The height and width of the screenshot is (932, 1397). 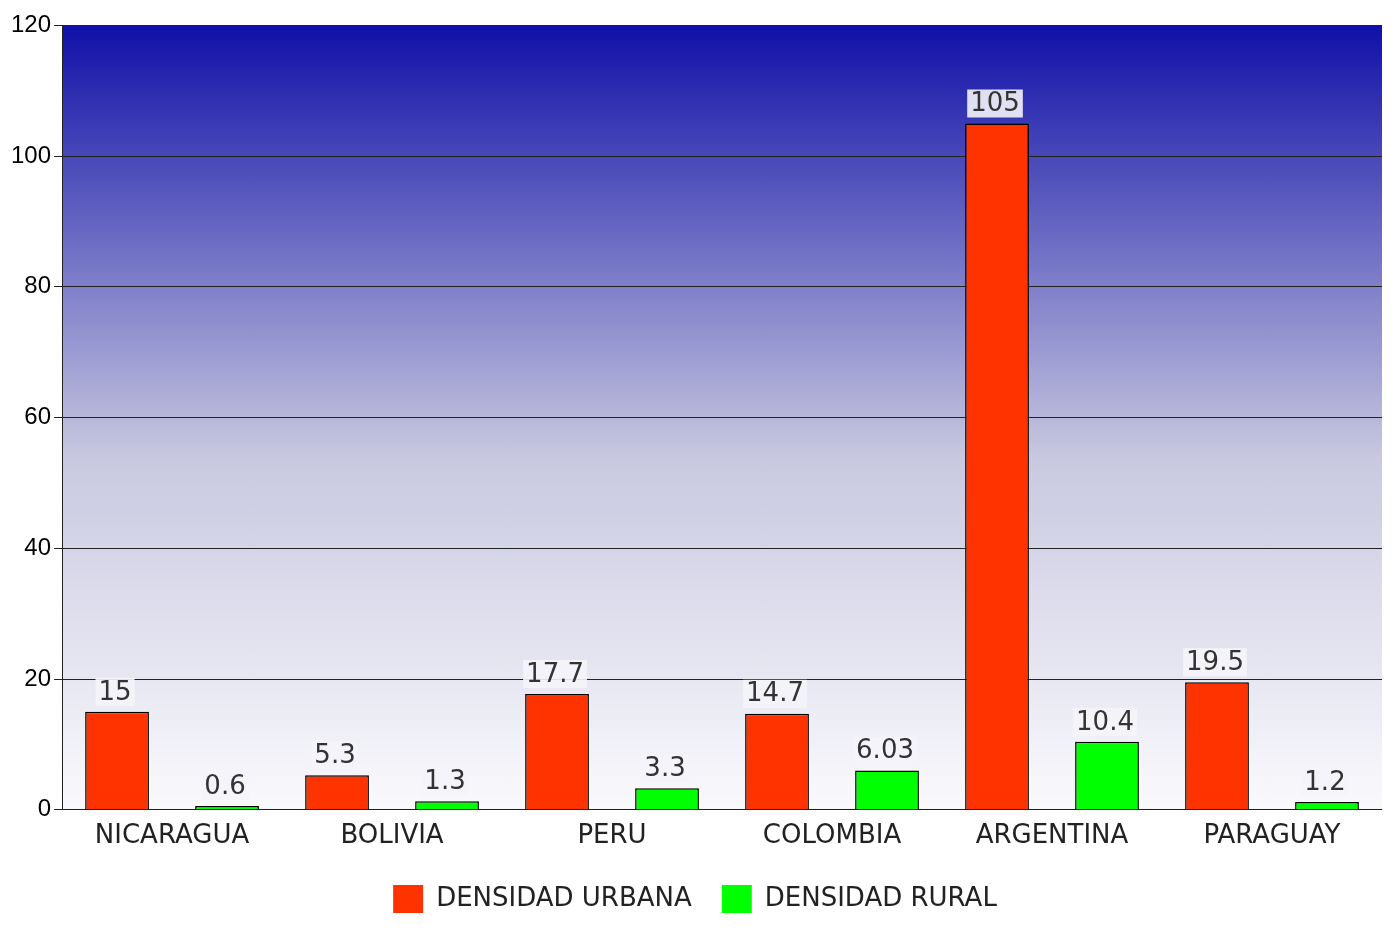 What do you see at coordinates (885, 749) in the screenshot?
I see `data-label: 6.03` at bounding box center [885, 749].